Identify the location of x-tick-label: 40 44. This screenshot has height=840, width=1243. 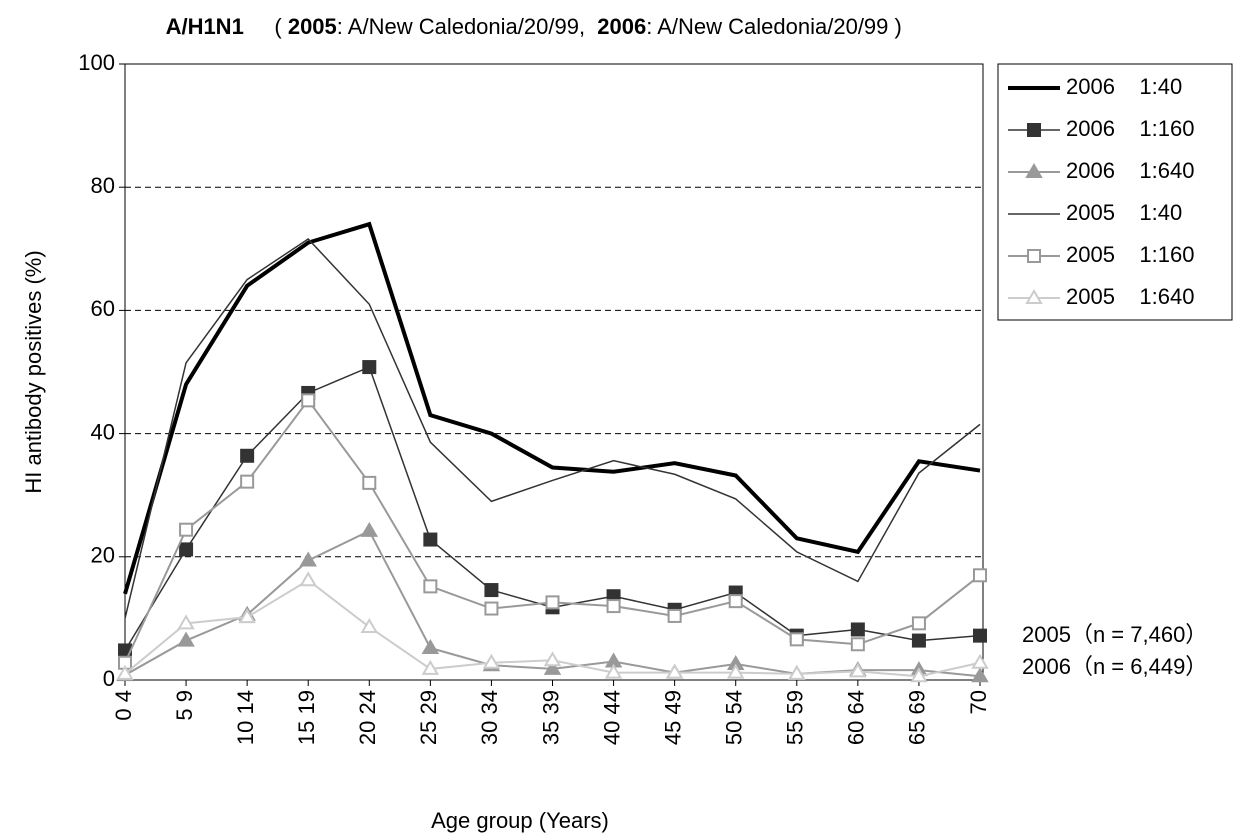
(611, 717).